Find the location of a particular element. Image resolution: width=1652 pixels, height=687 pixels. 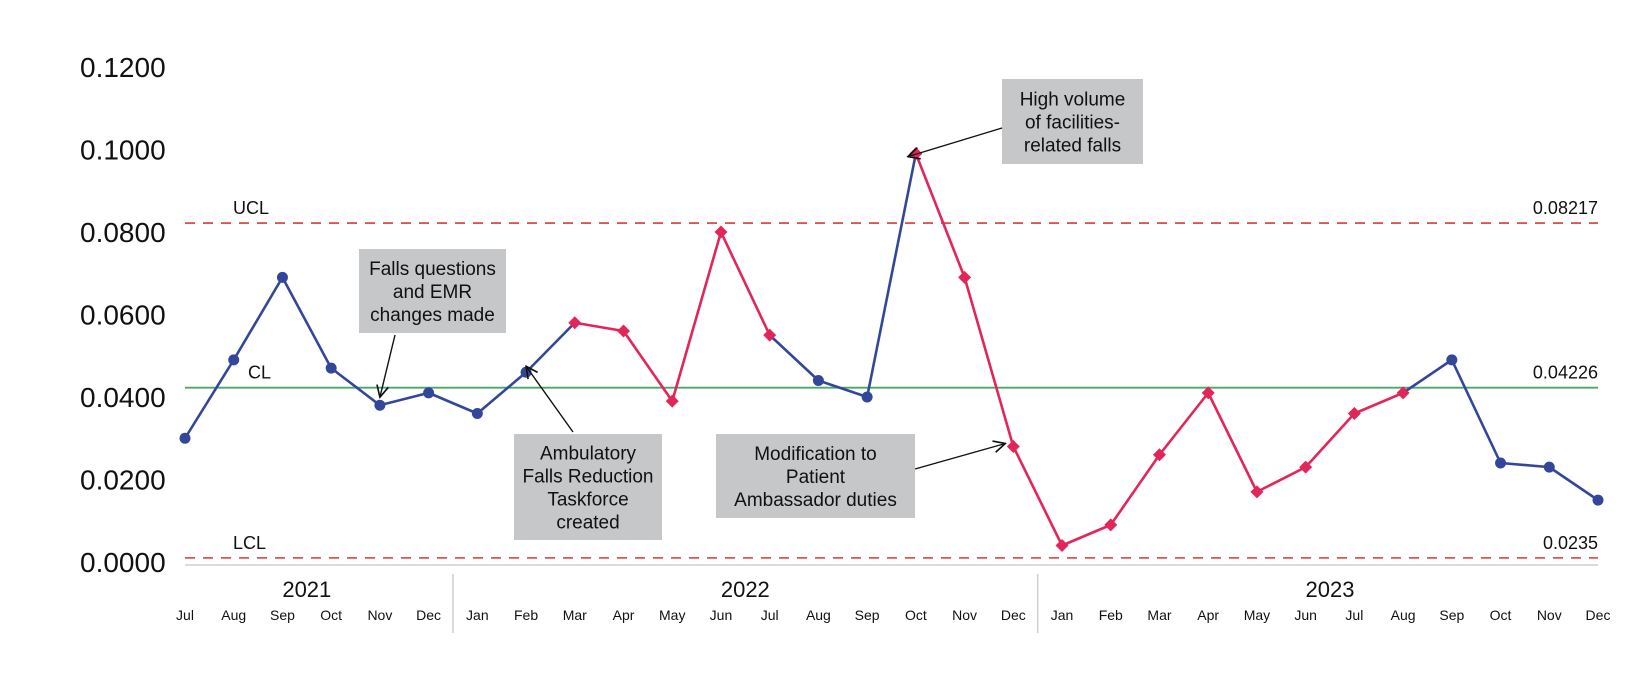

y-tick-label: 0.0400 is located at coordinates (123, 397).